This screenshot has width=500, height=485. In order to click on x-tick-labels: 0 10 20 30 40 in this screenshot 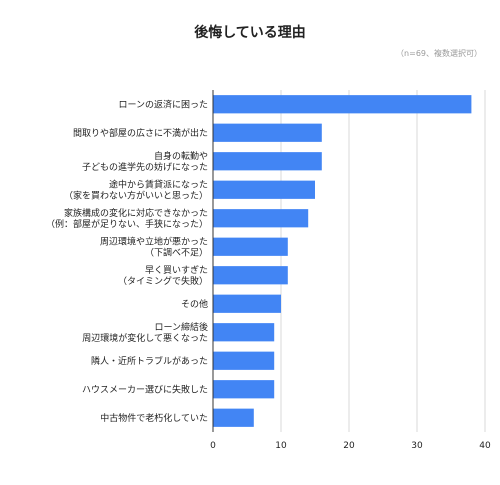, I will do `click(350, 446)`.